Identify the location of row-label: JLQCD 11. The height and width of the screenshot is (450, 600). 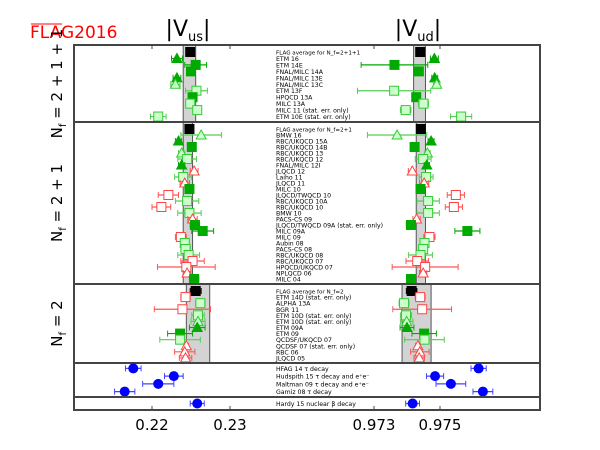
(290, 184).